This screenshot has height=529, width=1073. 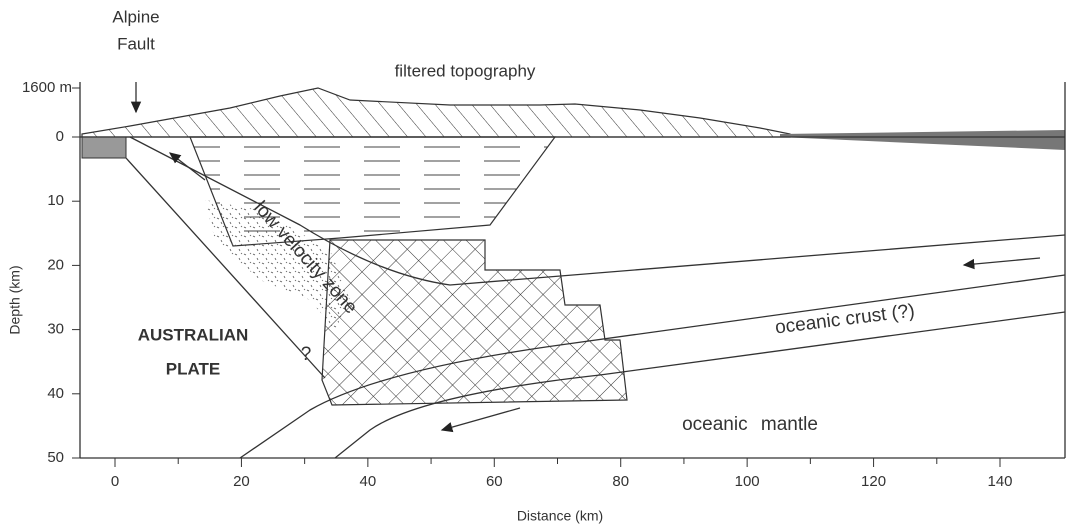 What do you see at coordinates (465, 70) in the screenshot?
I see `label: filtered topography` at bounding box center [465, 70].